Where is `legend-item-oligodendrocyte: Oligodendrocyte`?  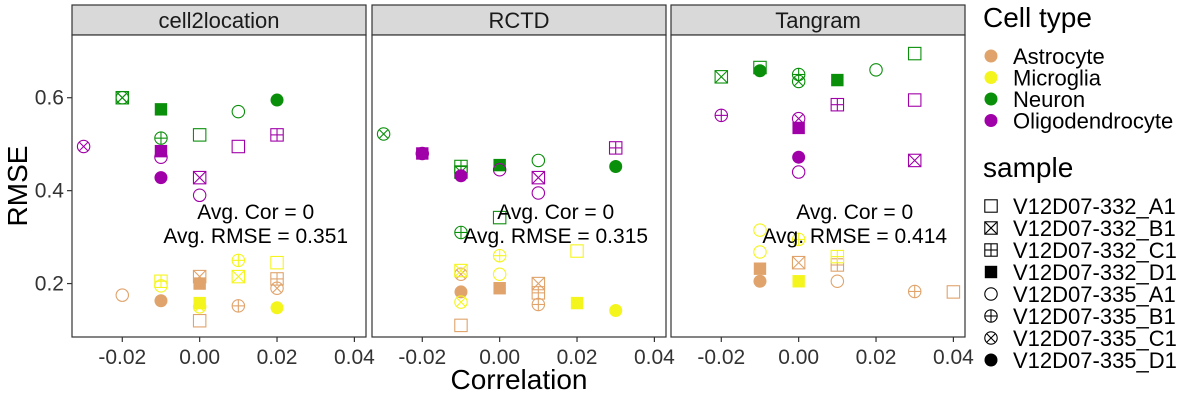
legend-item-oligodendrocyte: Oligodendrocyte is located at coordinates (1078, 121).